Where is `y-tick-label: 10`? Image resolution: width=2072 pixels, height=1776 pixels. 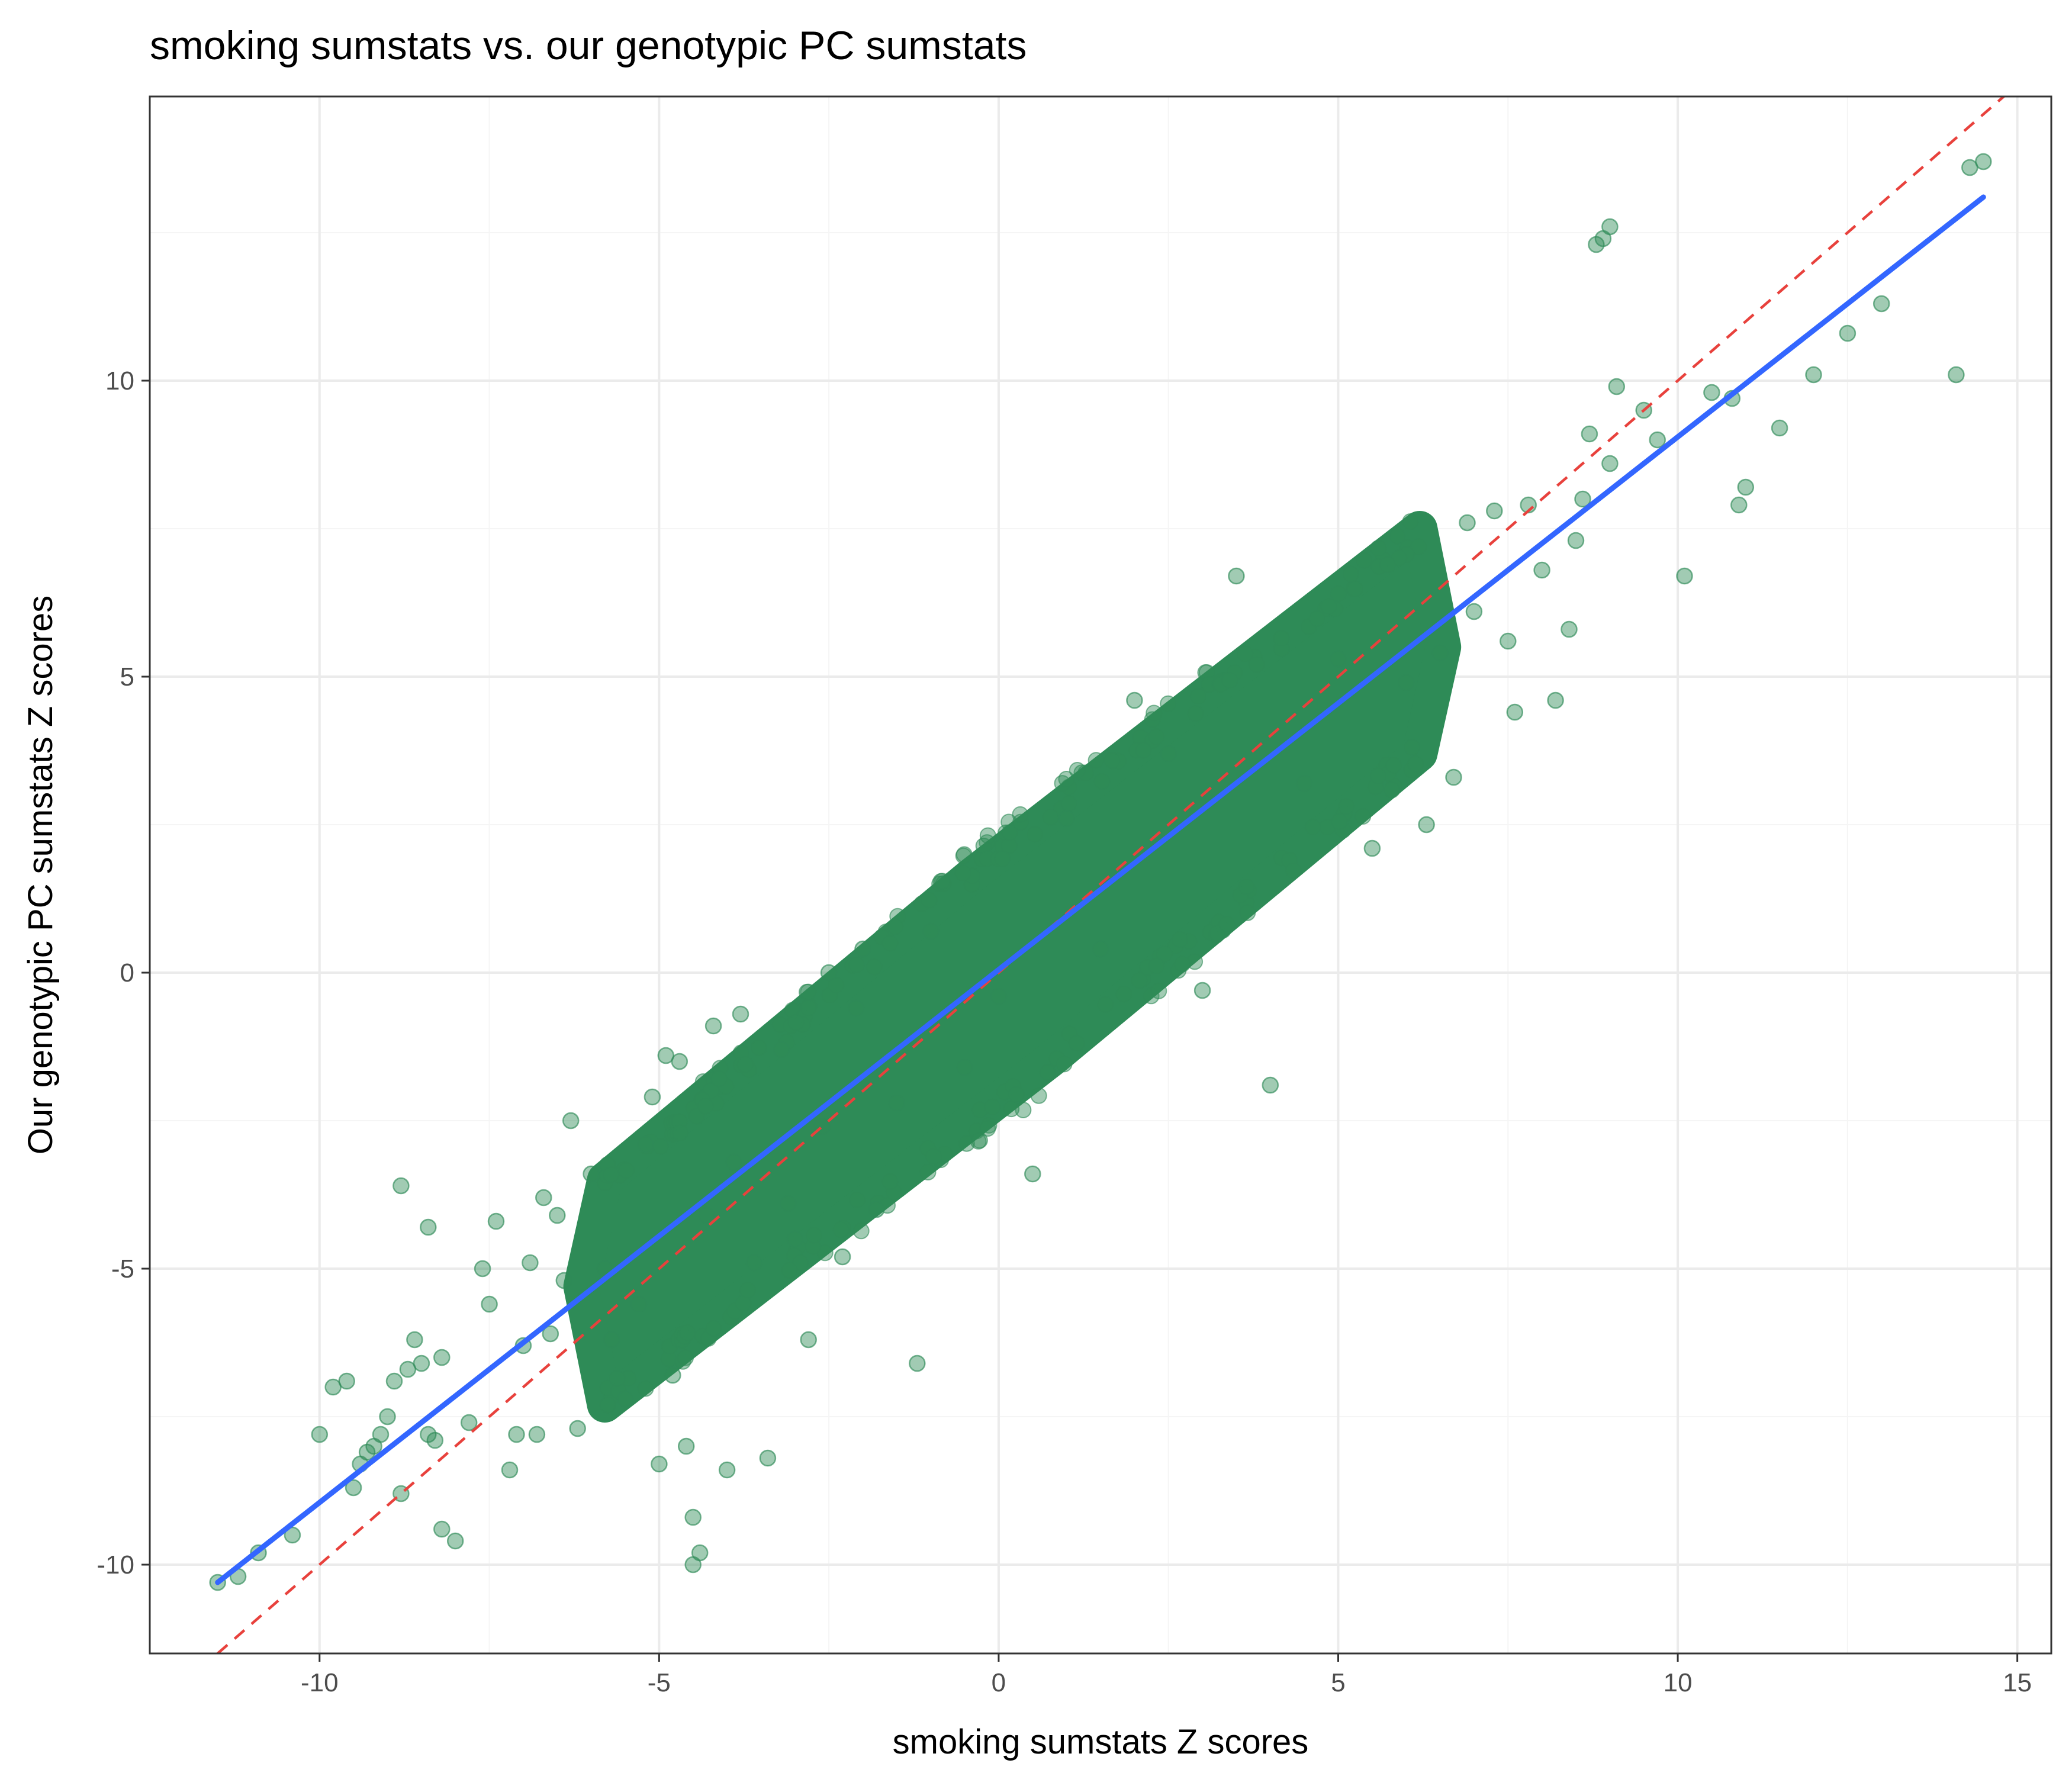 y-tick-label: 10 is located at coordinates (119, 380).